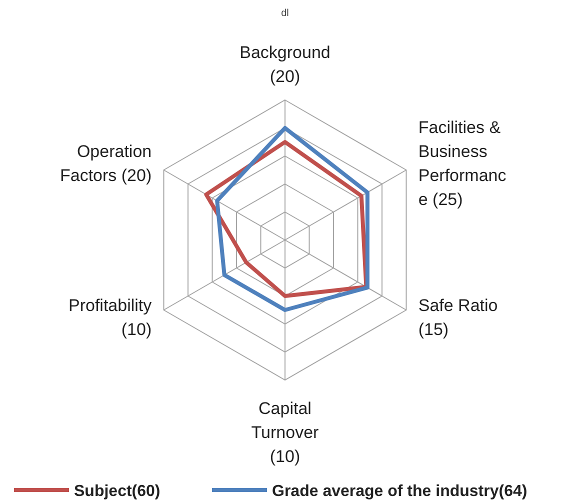 The height and width of the screenshot is (504, 581). What do you see at coordinates (285, 432) in the screenshot?
I see `spoke-label: Capital Turnover (10)` at bounding box center [285, 432].